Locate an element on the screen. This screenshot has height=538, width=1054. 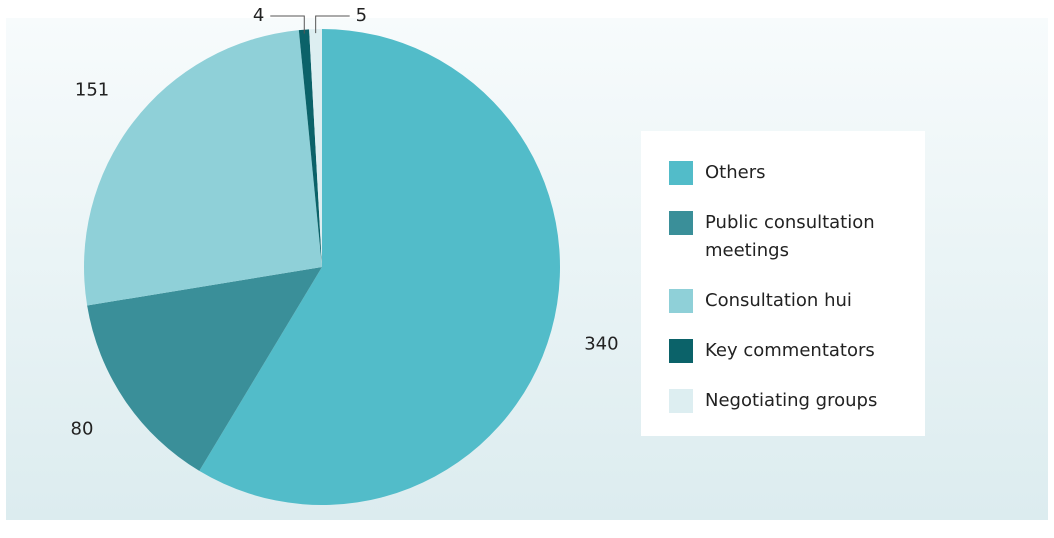
legend-item: Key commentators is located at coordinates (787, 351).